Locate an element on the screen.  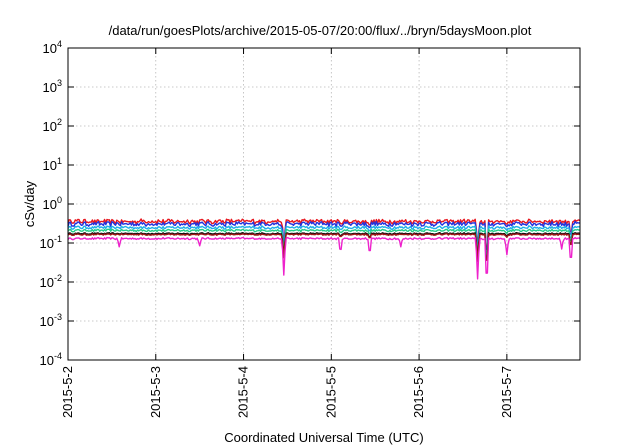
x-axis-label: Coordinated Universal Time (UTC) is located at coordinates (323, 437).